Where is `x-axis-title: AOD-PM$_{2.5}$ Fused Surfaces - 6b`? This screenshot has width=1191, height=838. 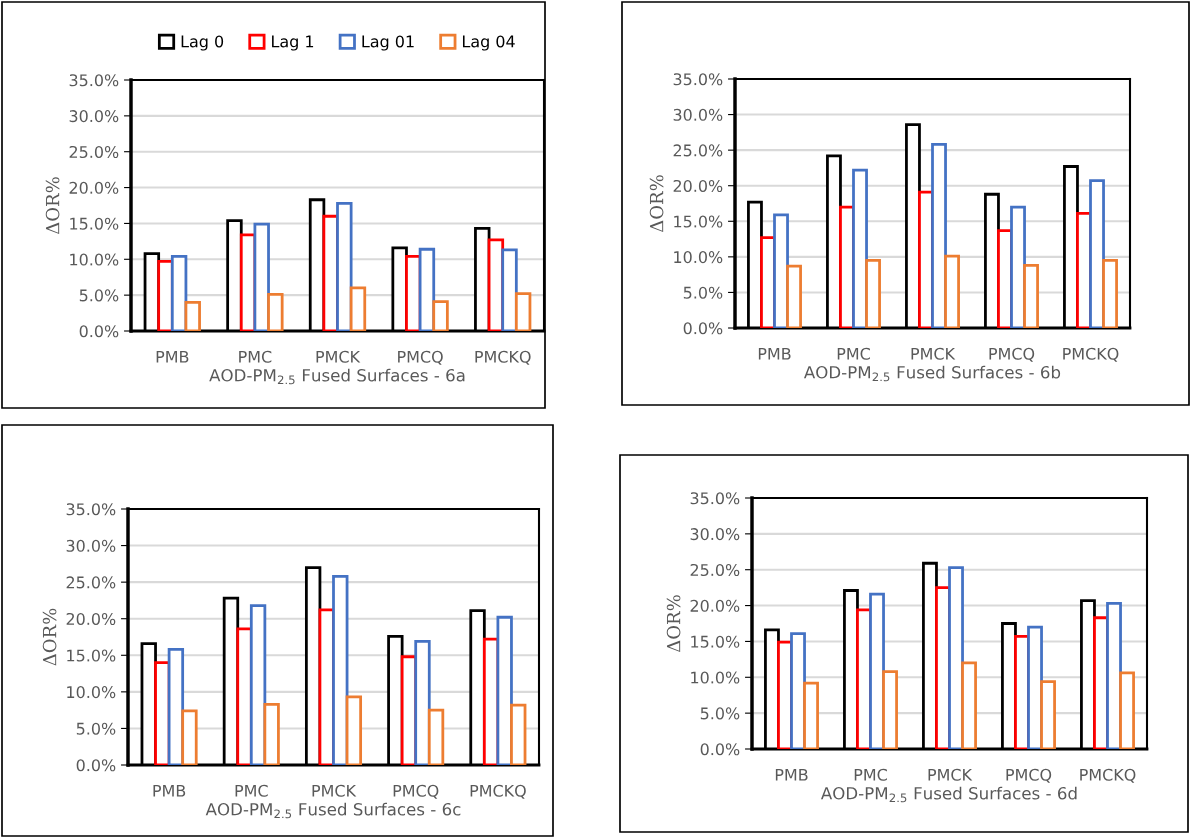
x-axis-title: AOD-PM$_{2.5}$ Fused Surfaces - 6b is located at coordinates (932, 373).